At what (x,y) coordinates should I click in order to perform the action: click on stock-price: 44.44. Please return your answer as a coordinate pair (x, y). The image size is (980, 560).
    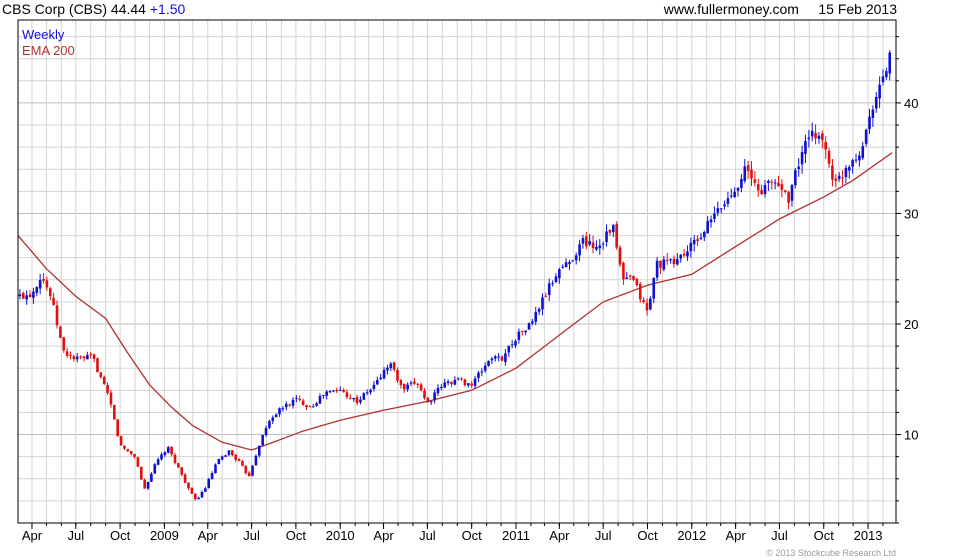
    Looking at the image, I should click on (128, 9).